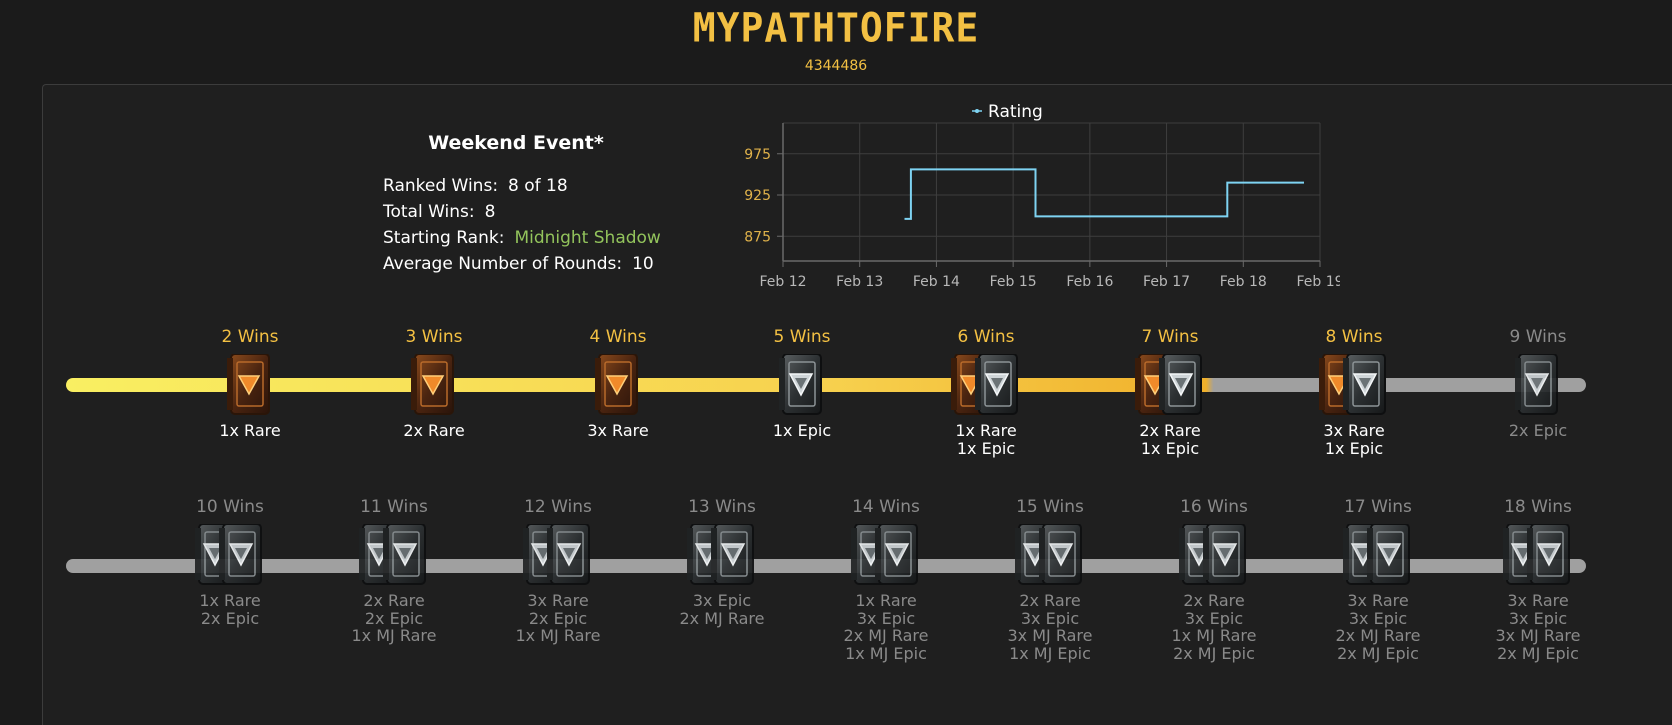 The height and width of the screenshot is (725, 1672). Describe the element at coordinates (782, 282) in the screenshot. I see `x-tick-label: Feb 12` at that location.